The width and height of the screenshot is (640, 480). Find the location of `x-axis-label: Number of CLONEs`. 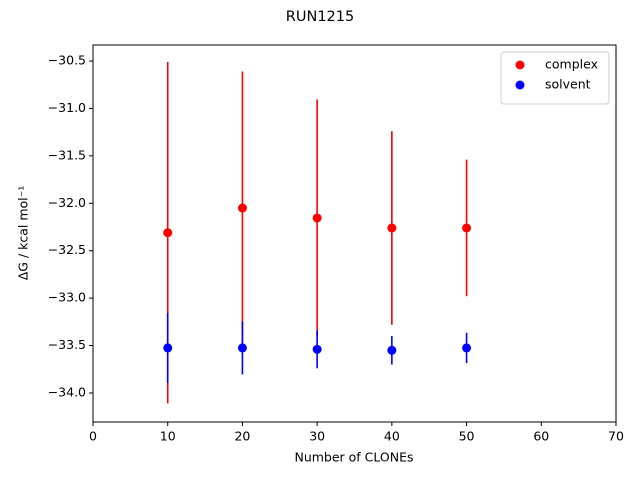

x-axis-label: Number of CLONEs is located at coordinates (353, 457).